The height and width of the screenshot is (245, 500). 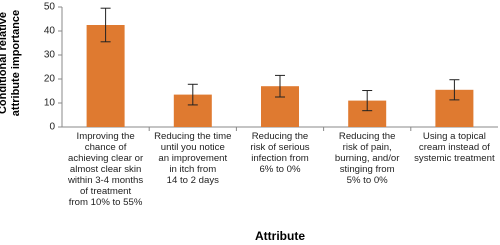 I want to click on x-axis-label: Attribute, so click(x=280, y=236).